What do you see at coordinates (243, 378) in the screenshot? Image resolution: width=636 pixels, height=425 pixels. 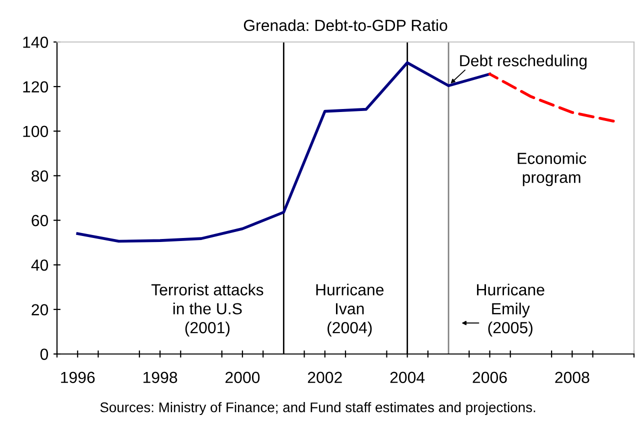 I see `x-tick-label: 2000` at bounding box center [243, 378].